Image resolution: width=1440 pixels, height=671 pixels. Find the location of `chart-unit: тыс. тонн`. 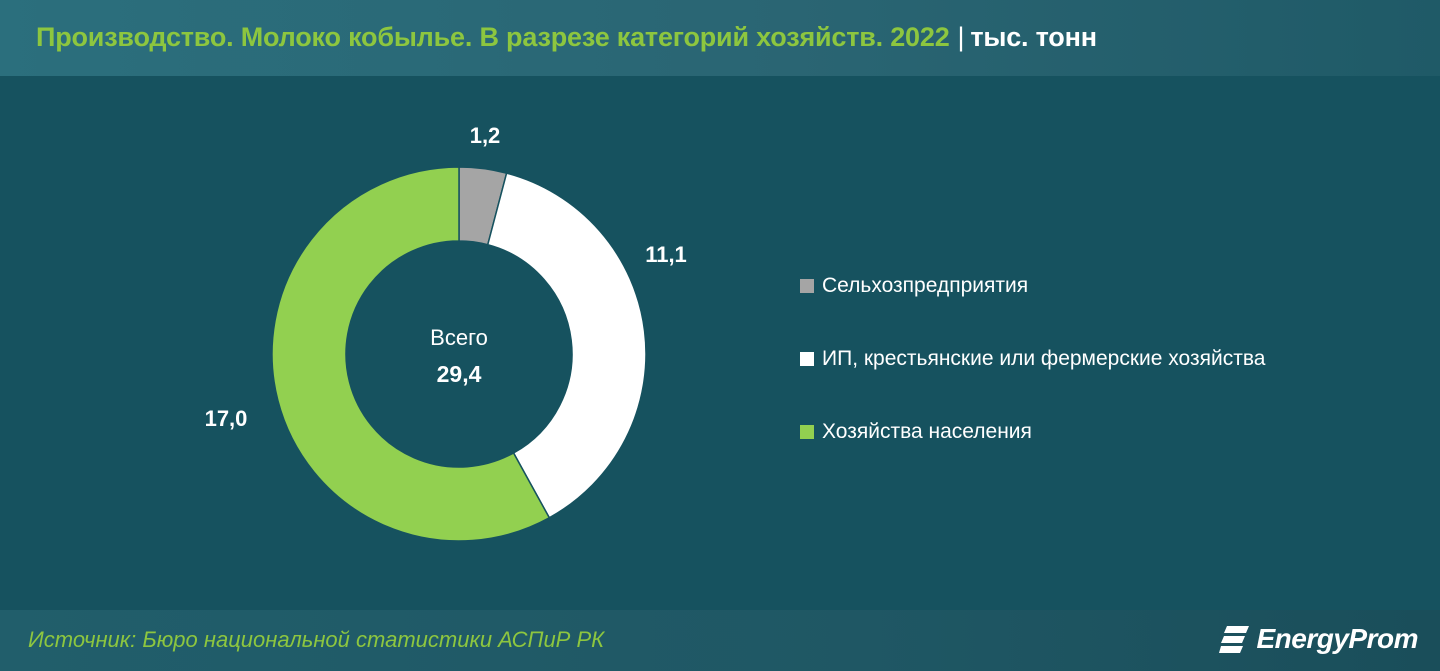

chart-unit: тыс. тонн is located at coordinates (1033, 37).